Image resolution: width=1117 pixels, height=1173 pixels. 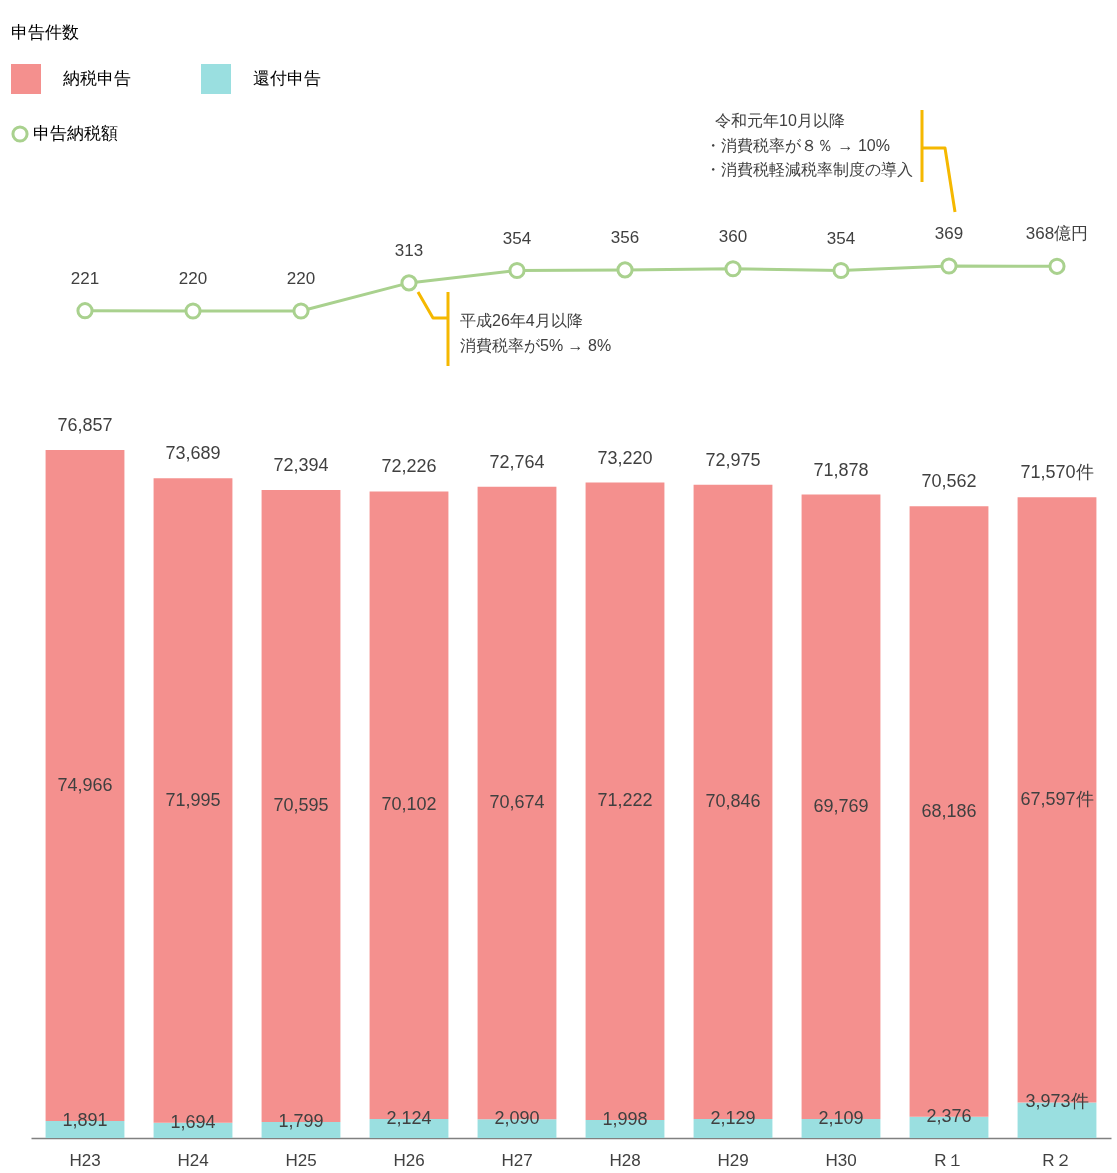 I want to click on total-label: 72,394, so click(x=301, y=464).